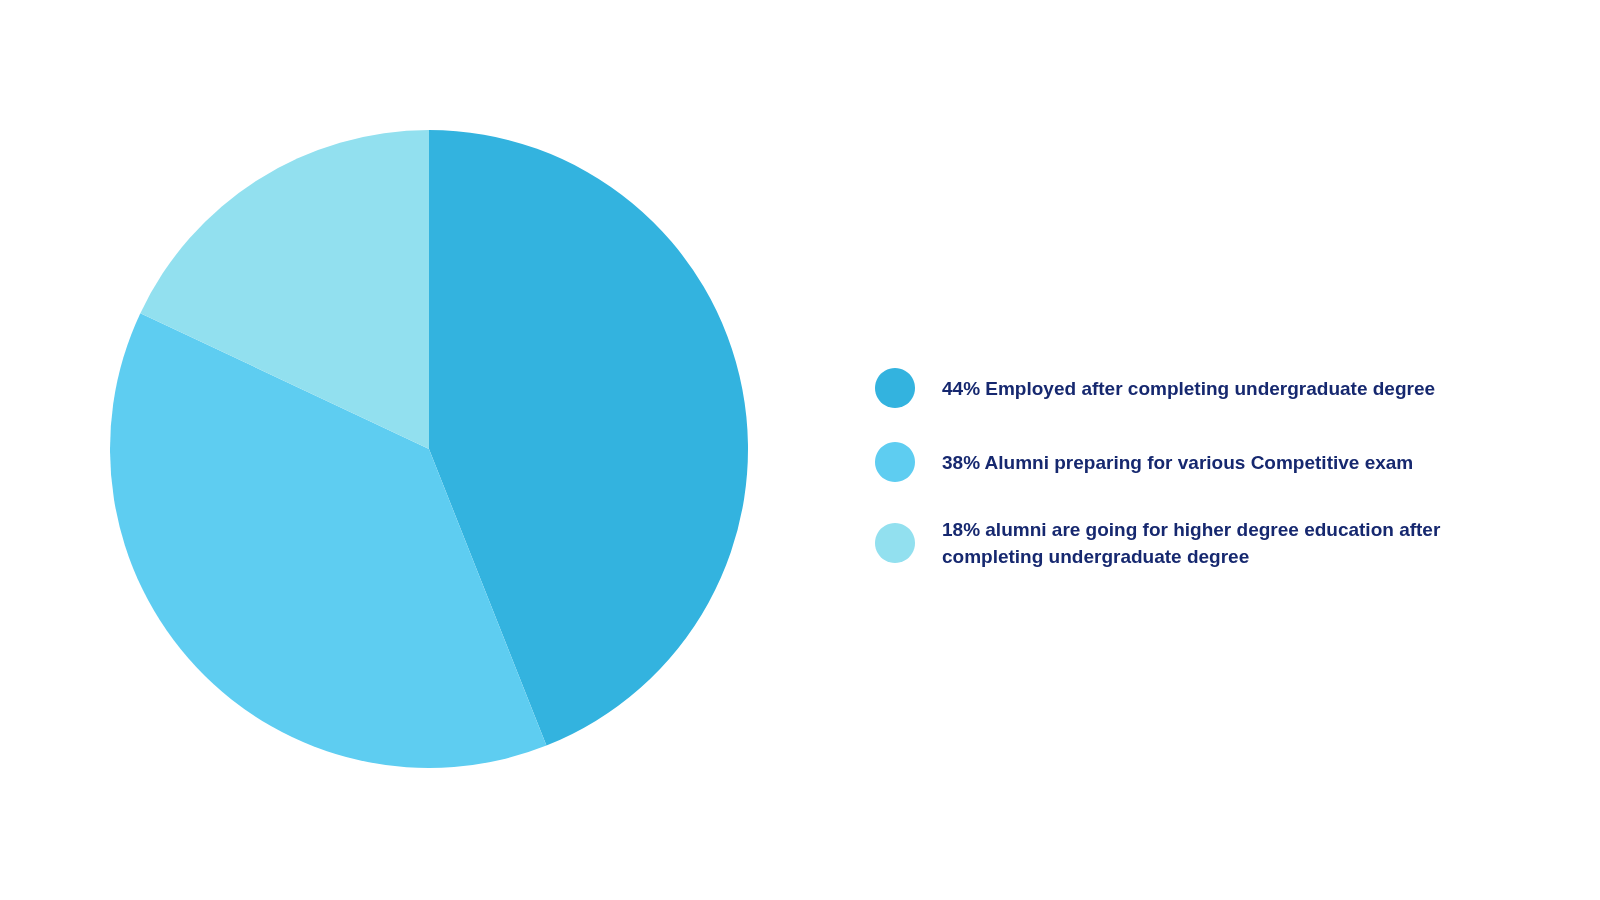 Image resolution: width=1600 pixels, height=900 pixels. Describe the element at coordinates (1194, 543) in the screenshot. I see `legend-label: 18% alumni are going for higher degree education after completing undergraduate degree` at that location.